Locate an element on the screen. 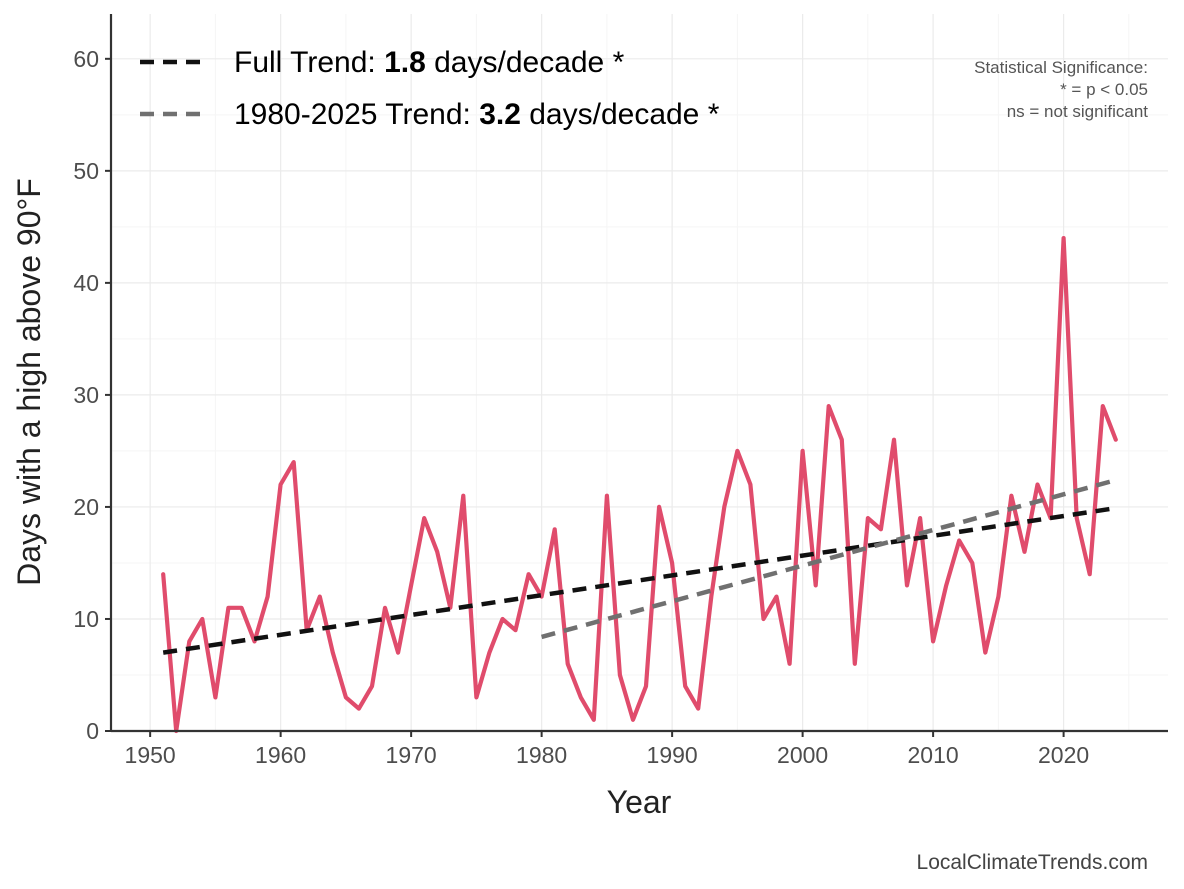  legend-full-prefix: Full Trend: is located at coordinates (309, 62).